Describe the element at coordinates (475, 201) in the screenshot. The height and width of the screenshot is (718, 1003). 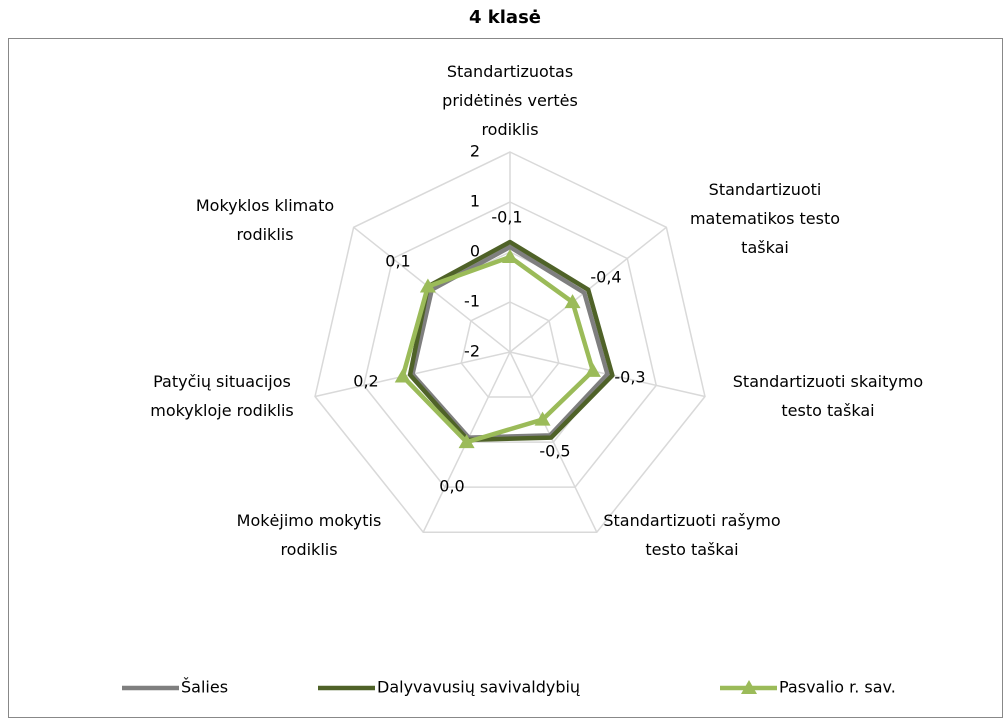
I see `r-tick-label: 1` at that location.